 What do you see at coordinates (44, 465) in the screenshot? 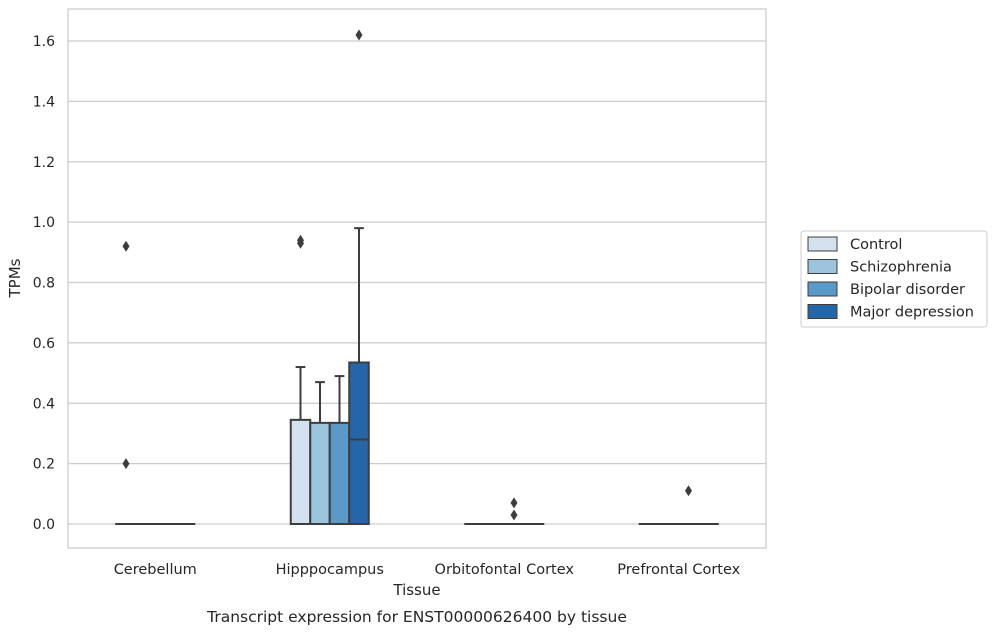
I see `y-tick-label: 0.2` at bounding box center [44, 465].